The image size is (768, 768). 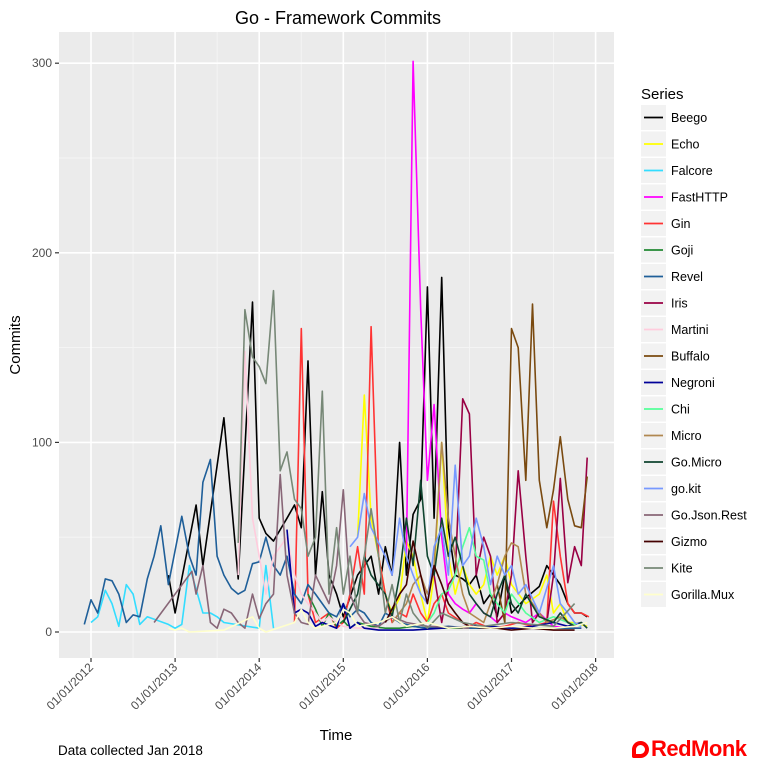 I want to click on y-tick-label: 0, so click(x=48, y=632).